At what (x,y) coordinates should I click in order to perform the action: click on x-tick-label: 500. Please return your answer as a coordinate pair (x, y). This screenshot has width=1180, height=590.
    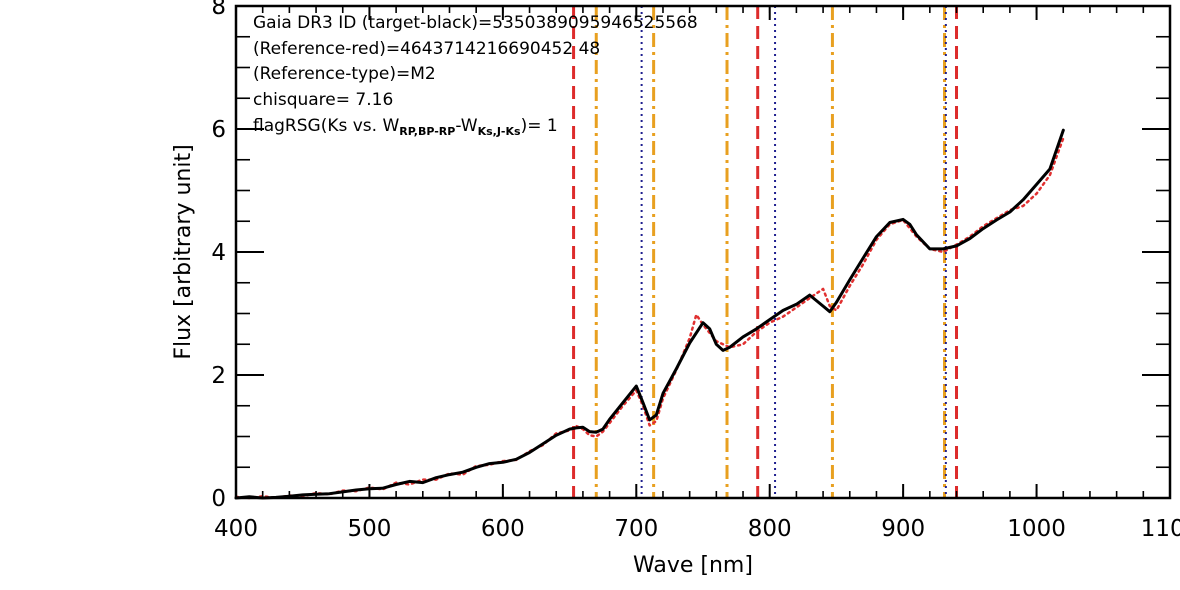
    Looking at the image, I should click on (369, 529).